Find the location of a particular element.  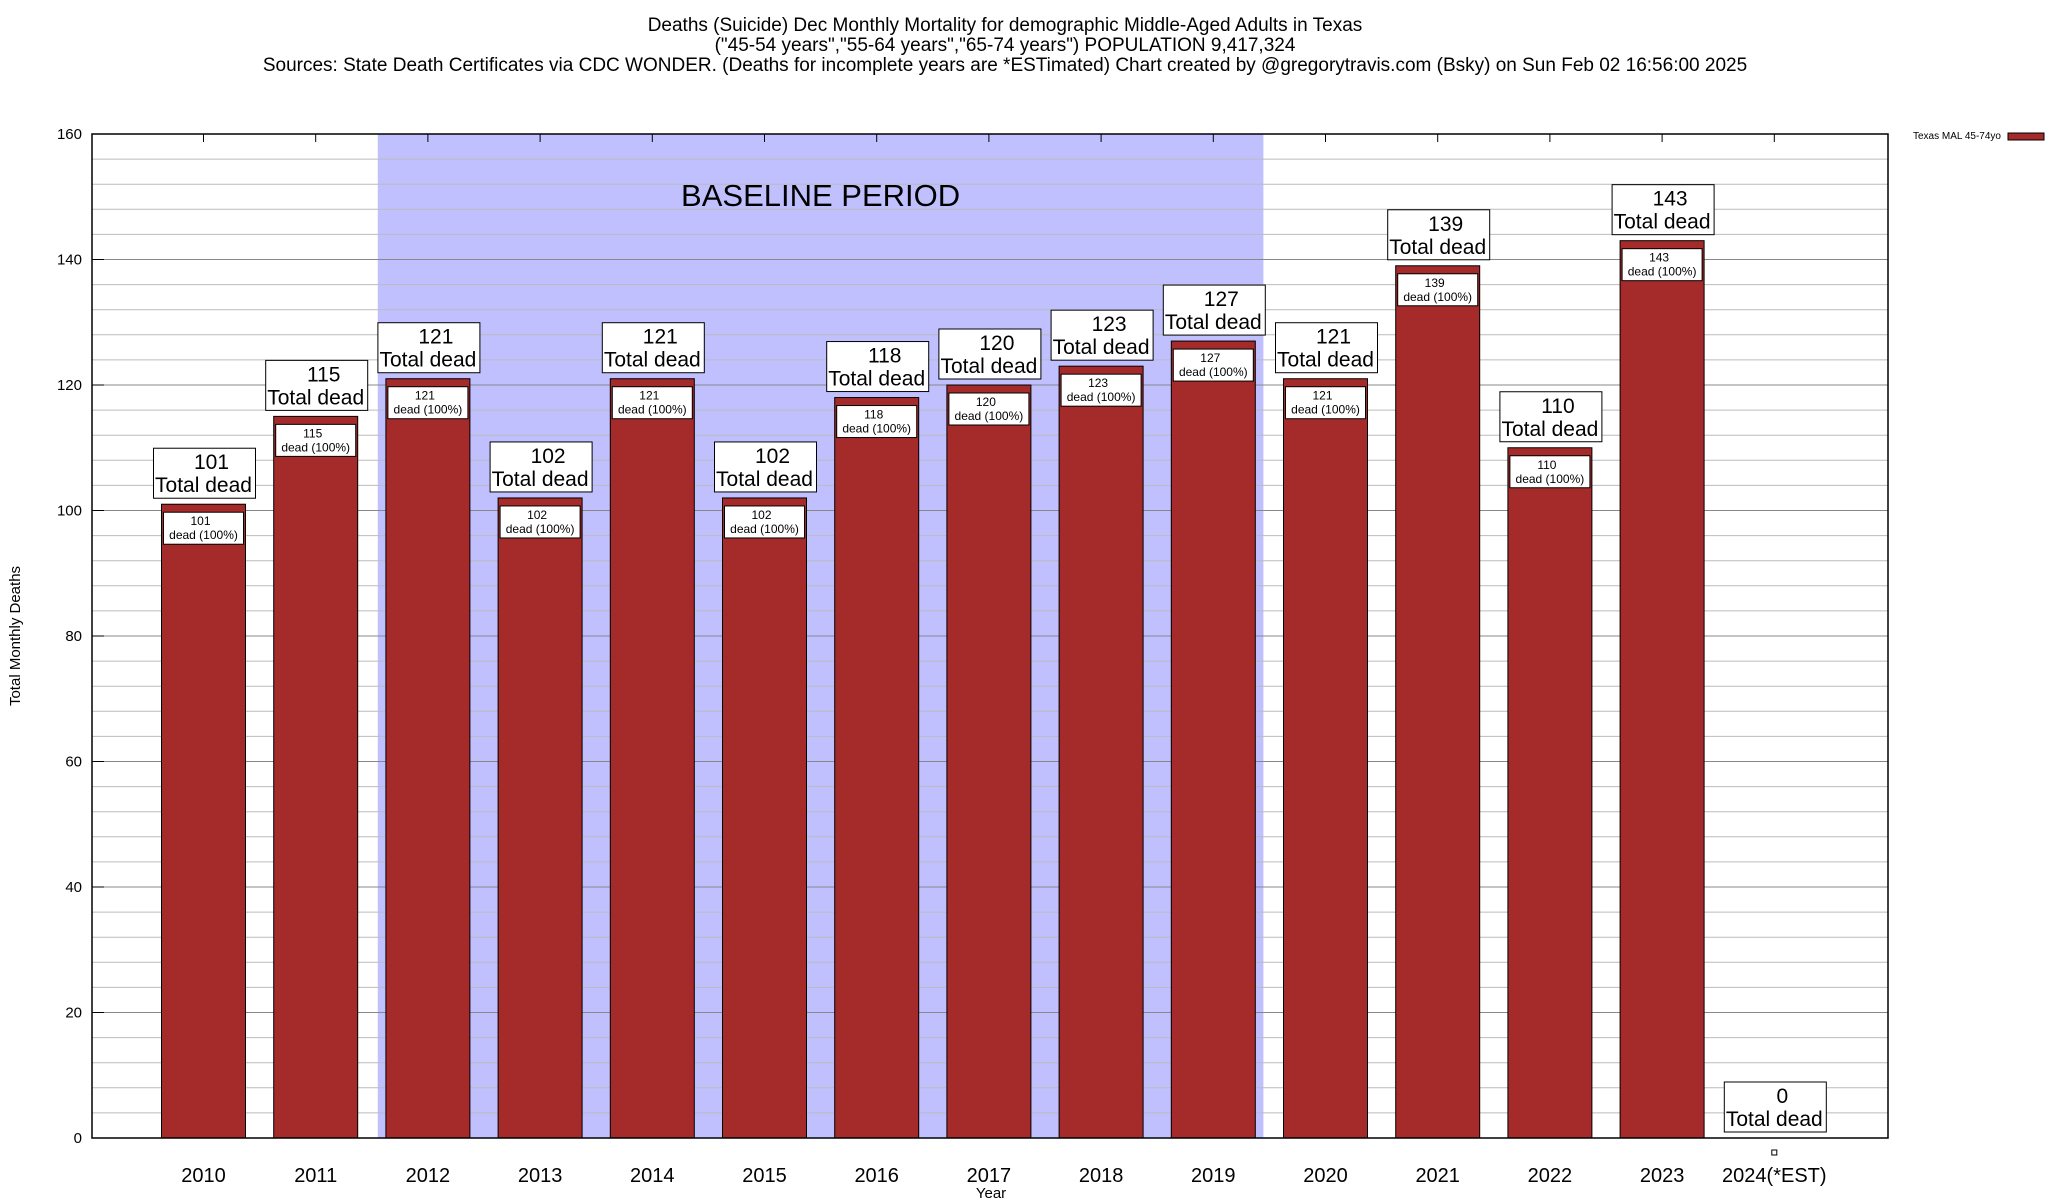

x-tick-label: 2021 is located at coordinates (1437, 1176).